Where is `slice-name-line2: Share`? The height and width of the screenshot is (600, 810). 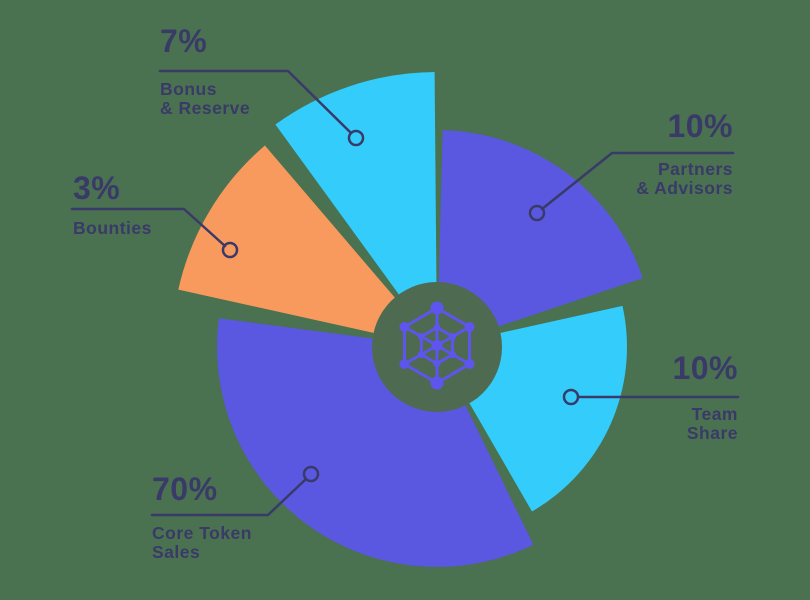 slice-name-line2: Share is located at coordinates (712, 433).